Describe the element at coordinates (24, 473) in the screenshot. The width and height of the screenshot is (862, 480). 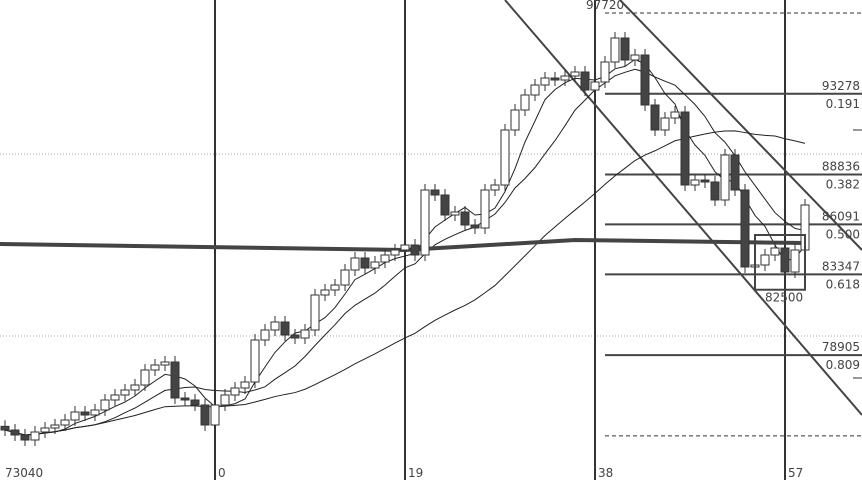
I see `x-tick-label: 73040` at that location.